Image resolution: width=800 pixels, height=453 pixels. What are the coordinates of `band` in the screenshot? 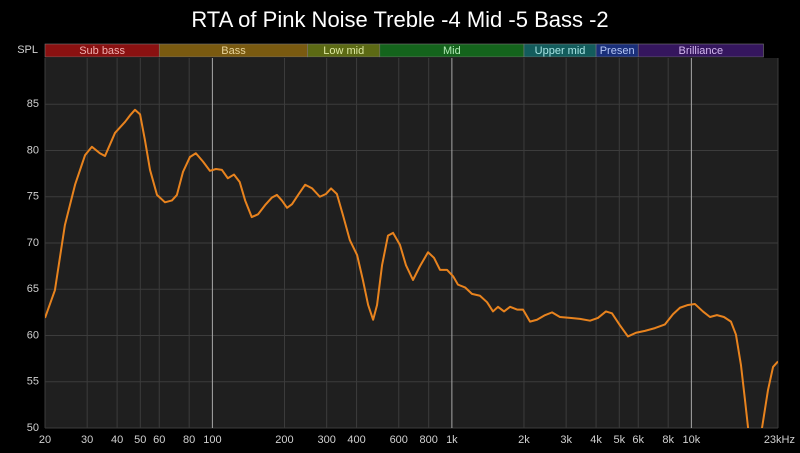 It's located at (700, 50).